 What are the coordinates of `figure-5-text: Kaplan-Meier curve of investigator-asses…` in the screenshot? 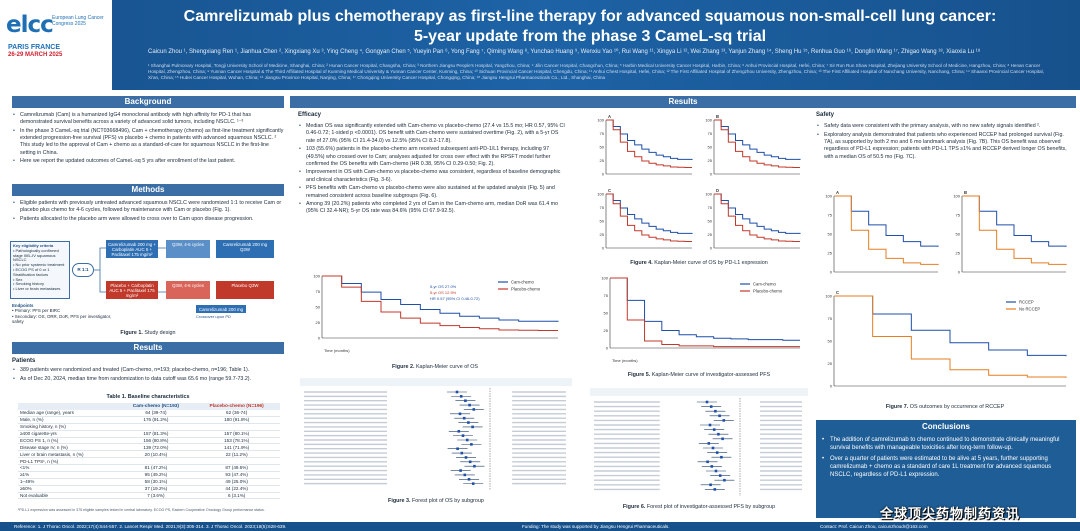 It's located at (710, 375).